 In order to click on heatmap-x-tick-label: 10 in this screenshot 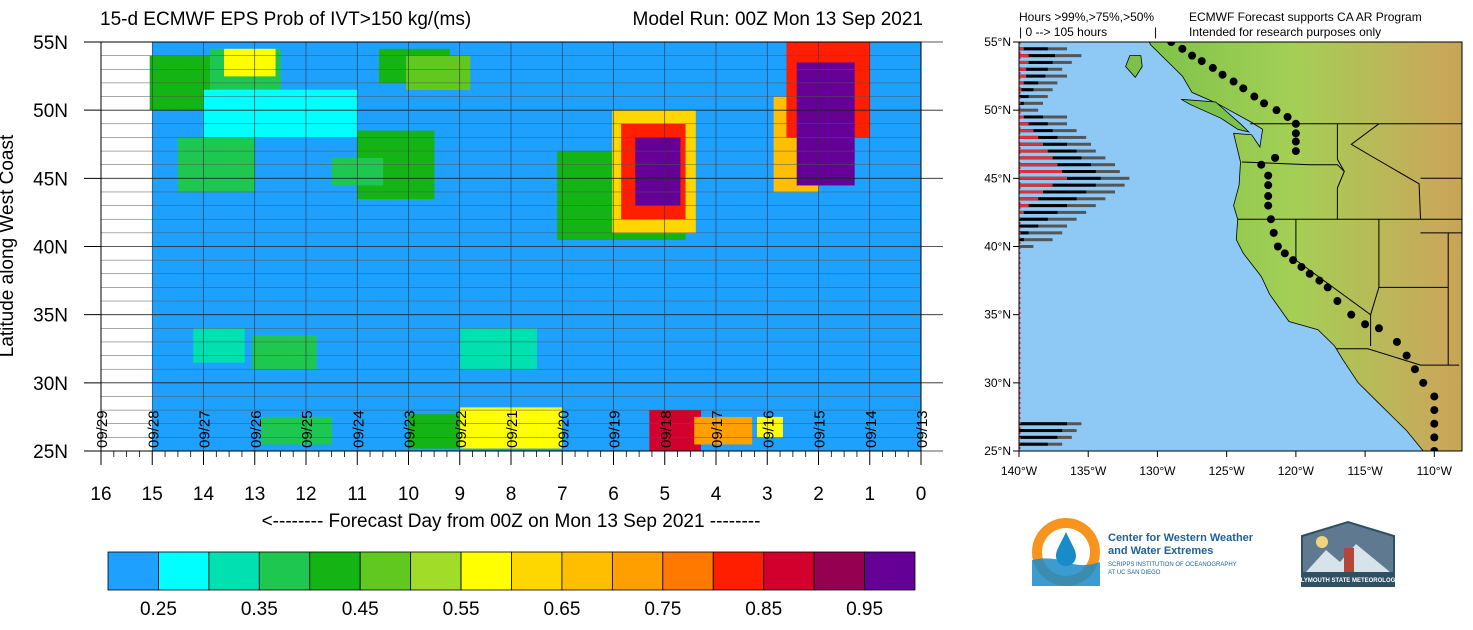, I will do `click(408, 494)`.